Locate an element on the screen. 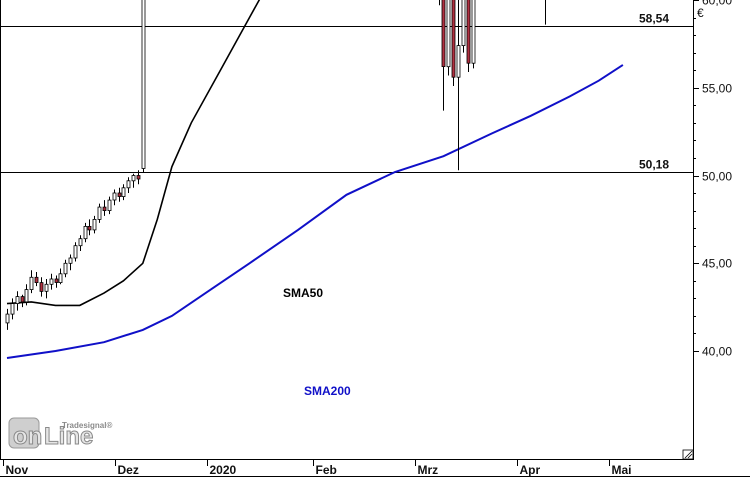 Image resolution: width=750 pixels, height=480 pixels. sma50-label: SMA50 is located at coordinates (303, 293).